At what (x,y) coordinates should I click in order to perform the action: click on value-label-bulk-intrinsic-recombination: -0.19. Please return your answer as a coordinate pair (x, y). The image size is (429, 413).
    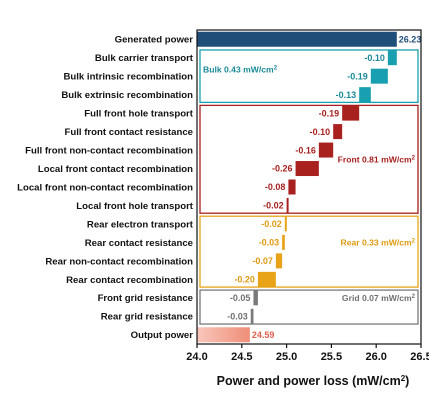
    Looking at the image, I should click on (357, 76).